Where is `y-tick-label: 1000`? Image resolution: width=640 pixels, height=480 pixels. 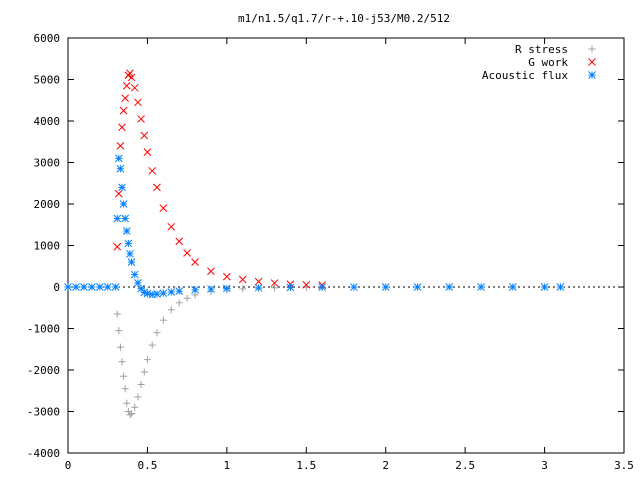
y-tick-label: 1000 is located at coordinates (47, 246).